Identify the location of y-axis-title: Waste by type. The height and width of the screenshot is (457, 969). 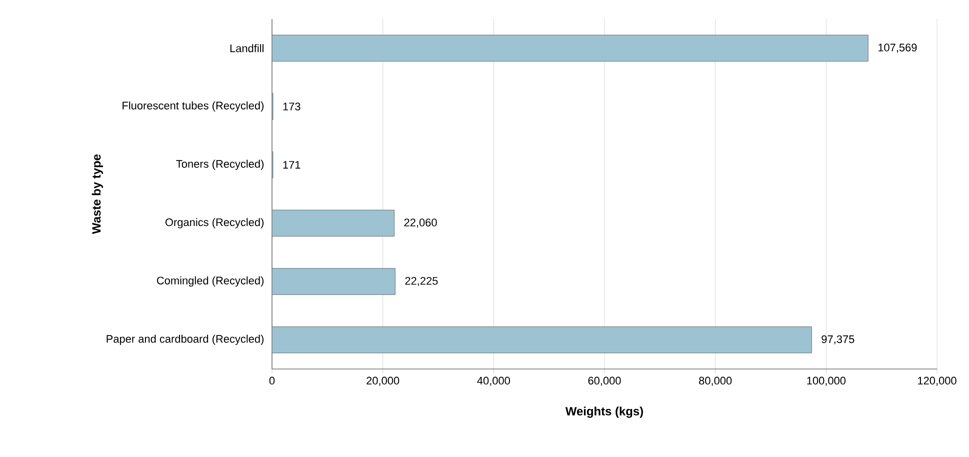
(98, 194).